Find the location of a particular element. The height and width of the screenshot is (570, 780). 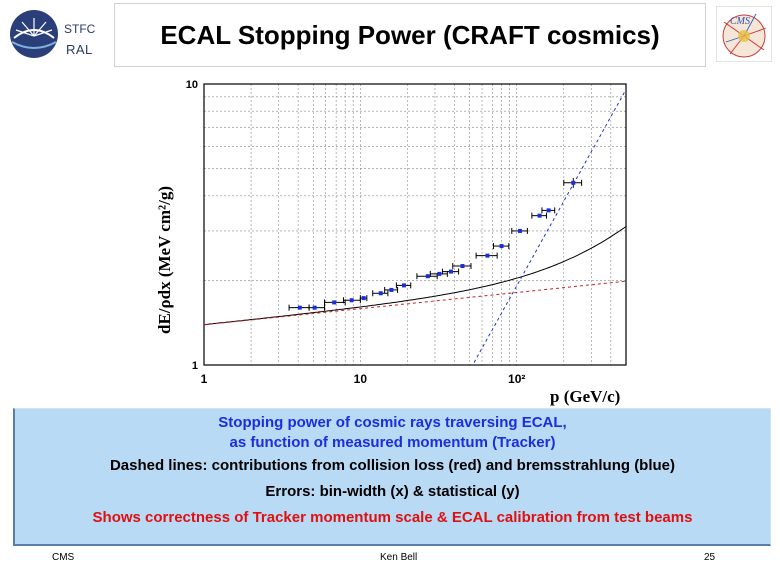

footer-author: Ken Bell is located at coordinates (399, 557).